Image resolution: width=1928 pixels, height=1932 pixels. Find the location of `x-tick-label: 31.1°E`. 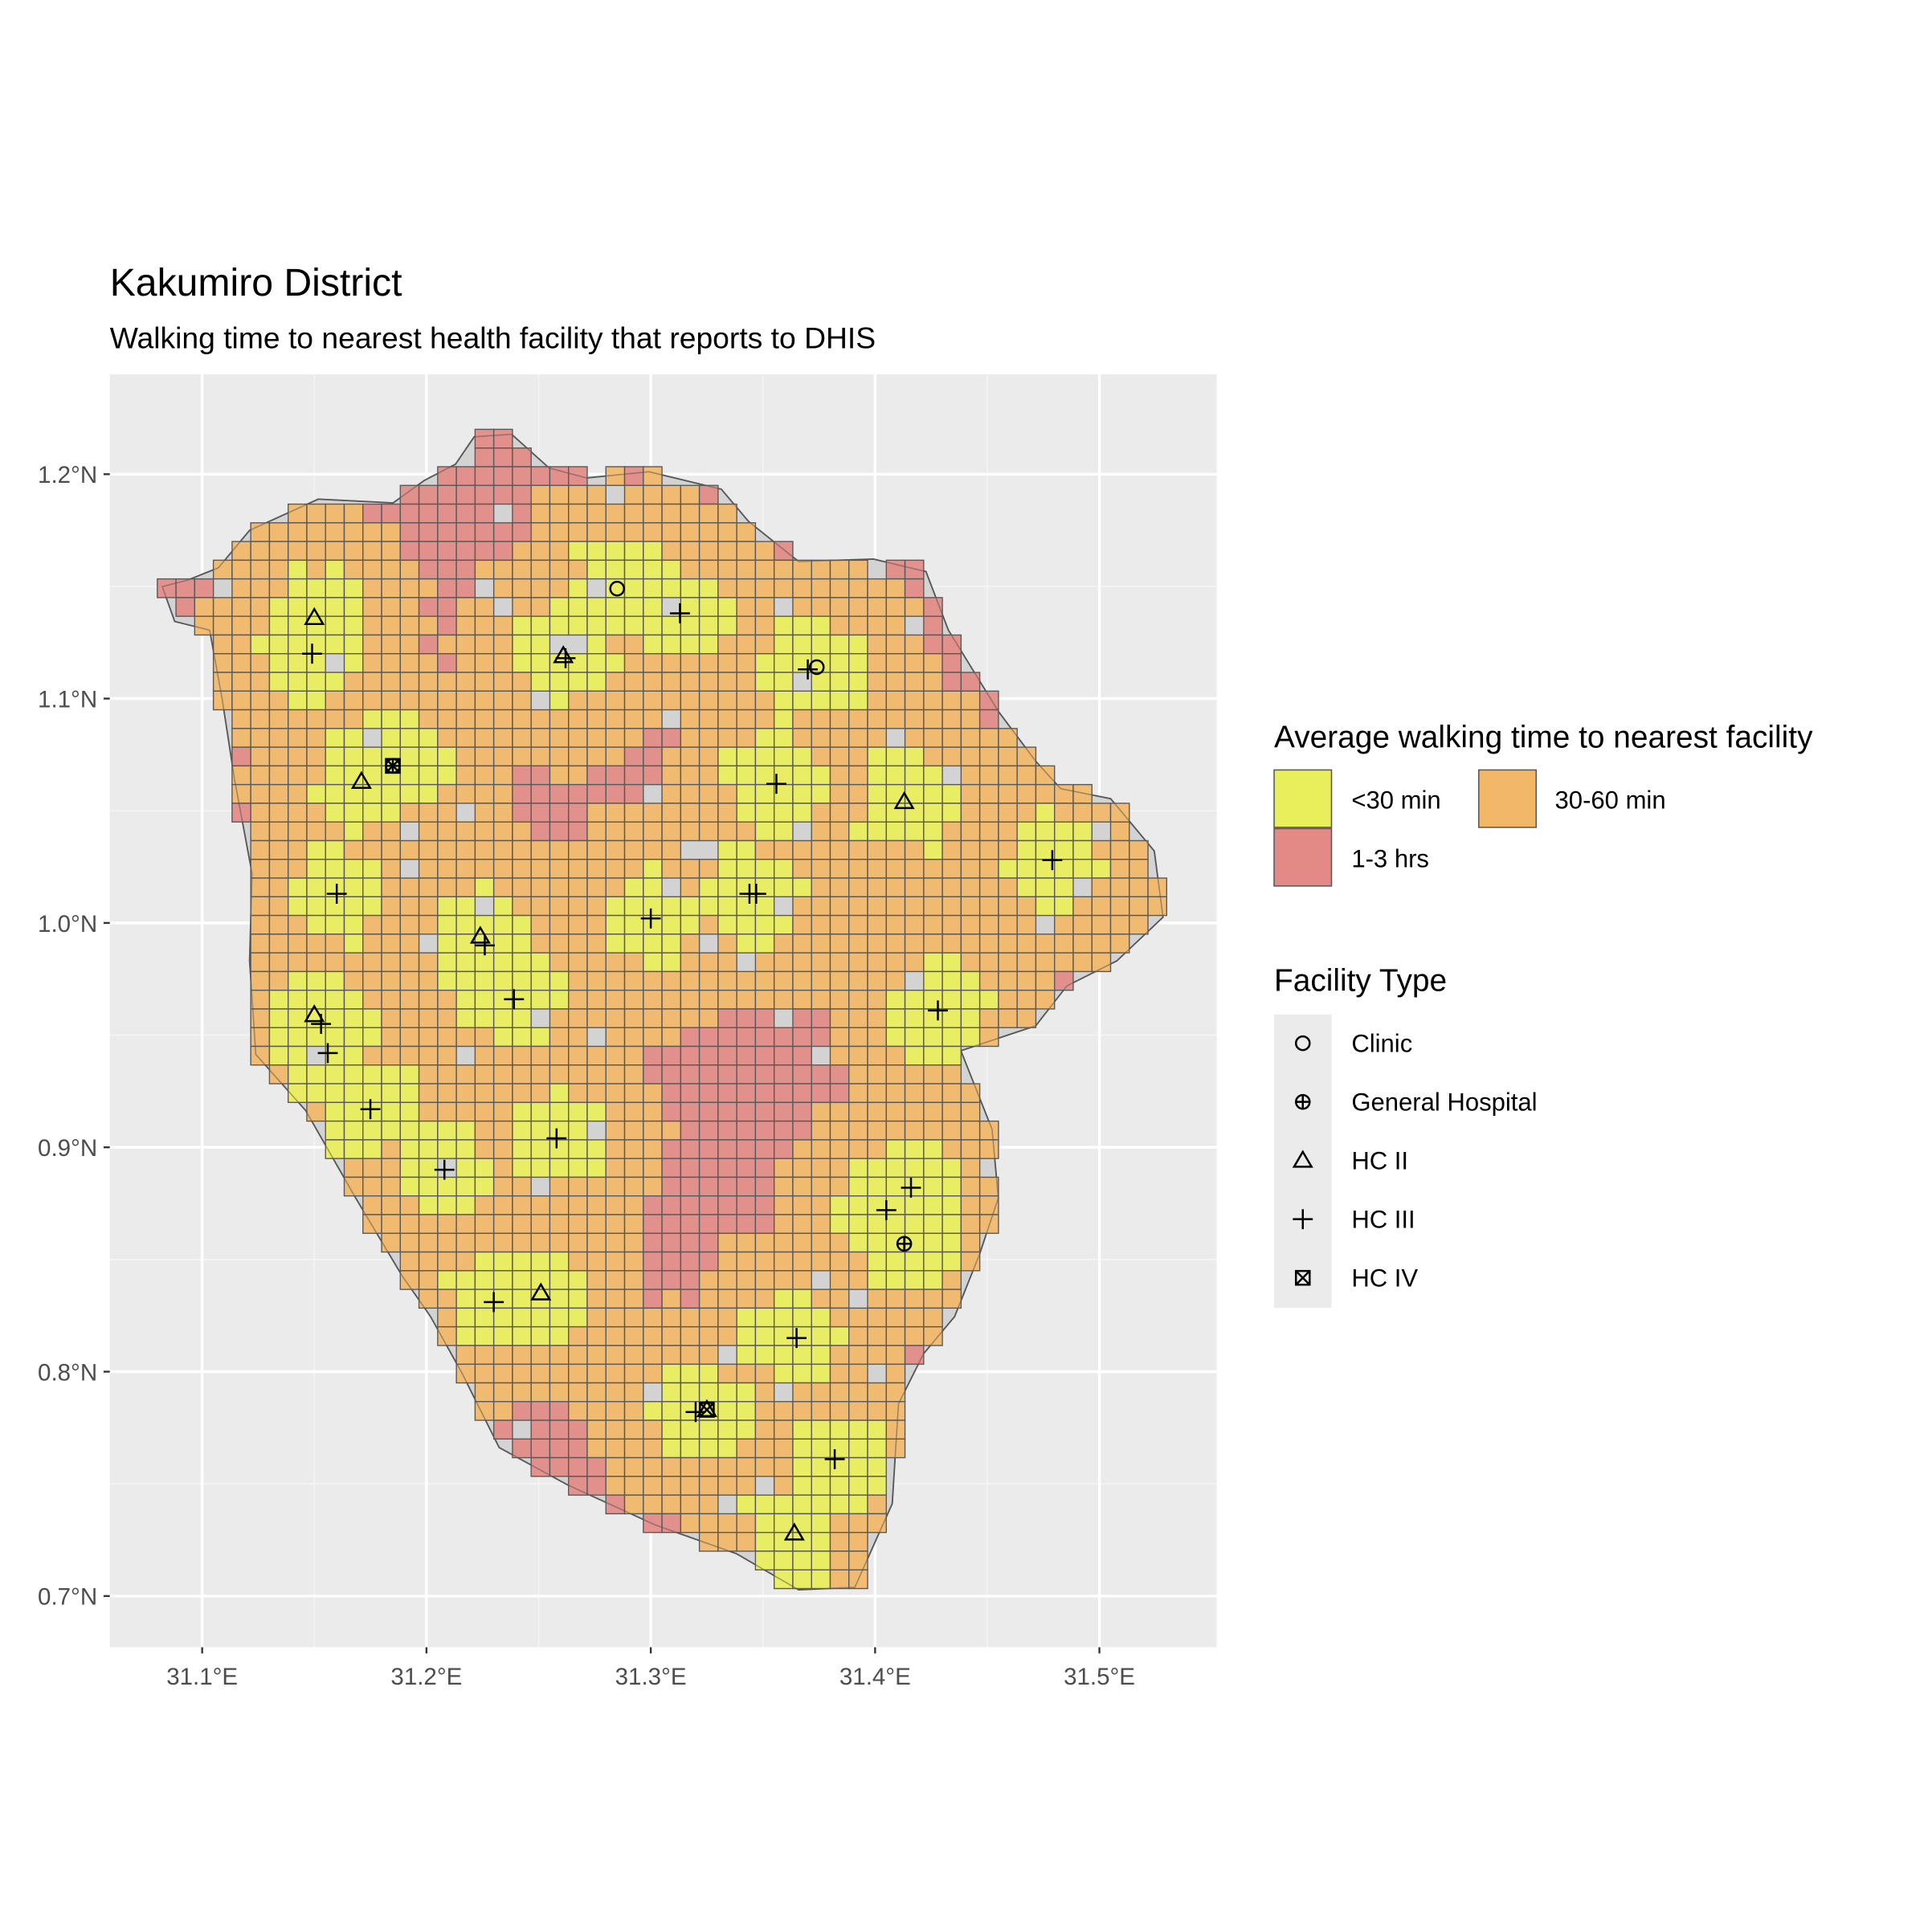

x-tick-label: 31.1°E is located at coordinates (202, 1677).